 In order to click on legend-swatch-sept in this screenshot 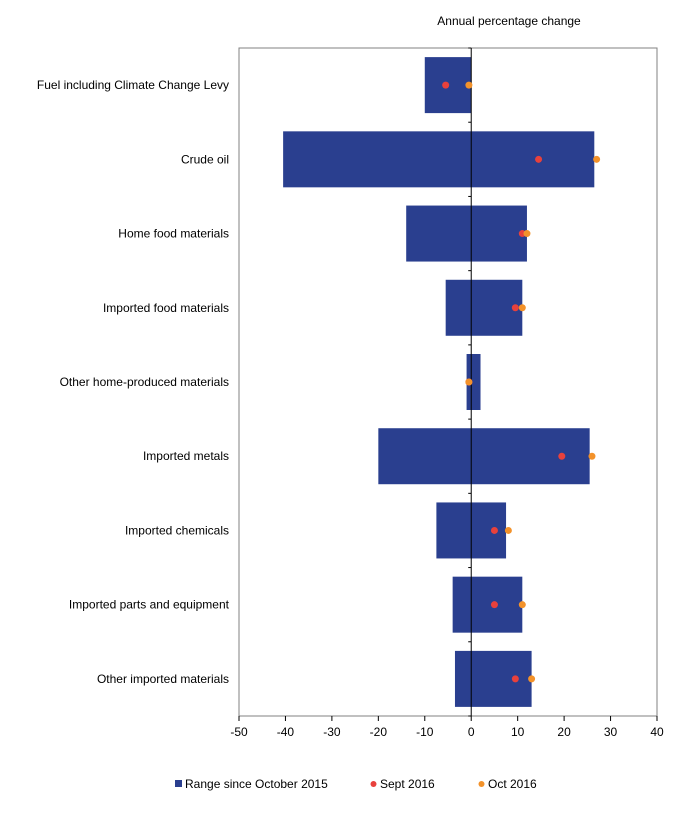, I will do `click(373, 784)`.